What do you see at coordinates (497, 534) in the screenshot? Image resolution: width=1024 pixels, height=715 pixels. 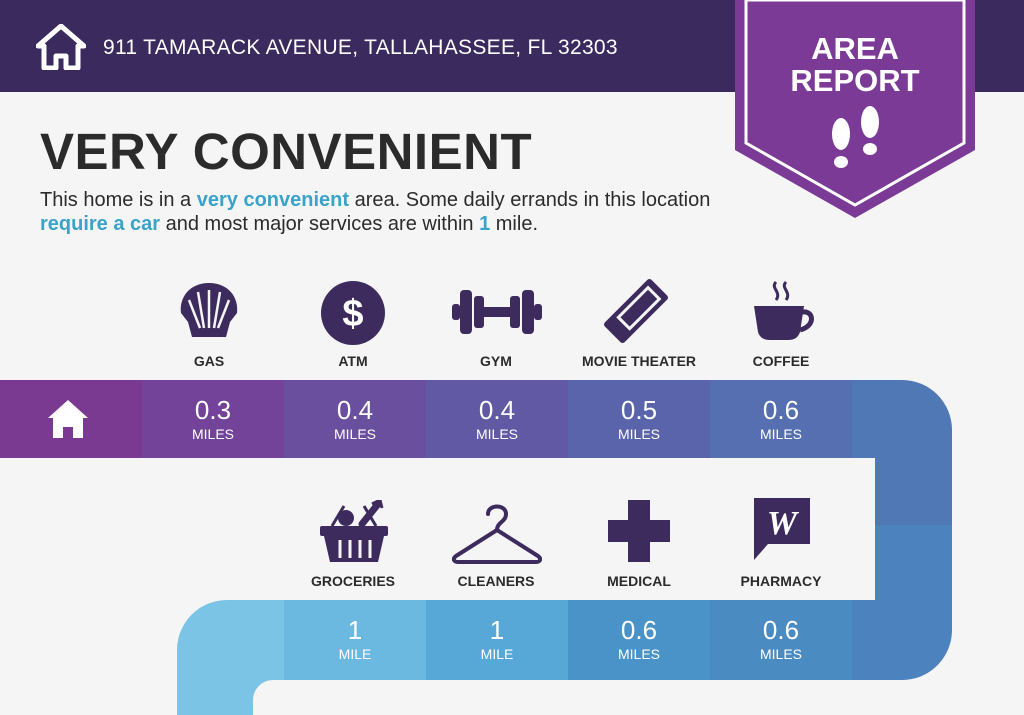 I see `hanger-icon` at bounding box center [497, 534].